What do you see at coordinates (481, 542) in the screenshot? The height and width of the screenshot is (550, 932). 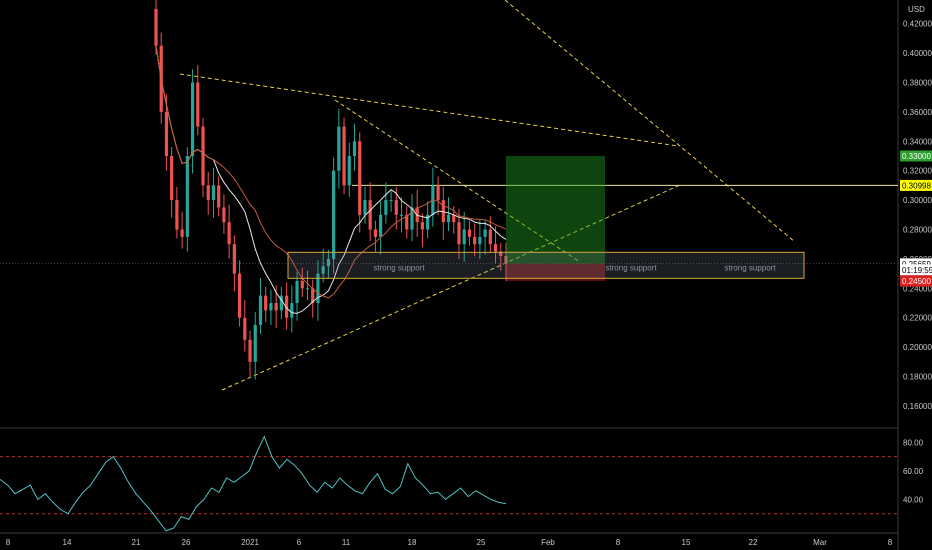 I see `x-tick-label: 25` at bounding box center [481, 542].